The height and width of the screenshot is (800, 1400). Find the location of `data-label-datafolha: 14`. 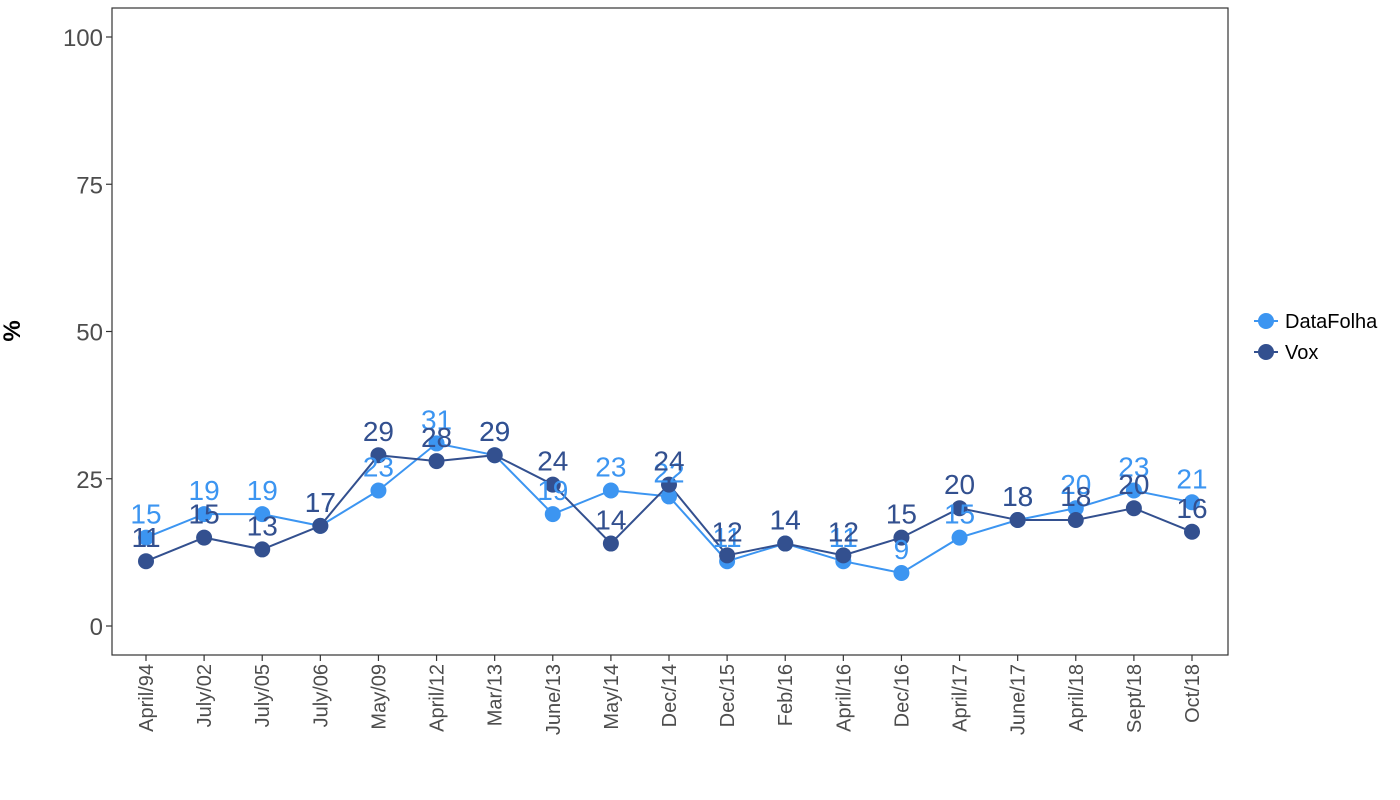

data-label-datafolha: 14 is located at coordinates (785, 520).